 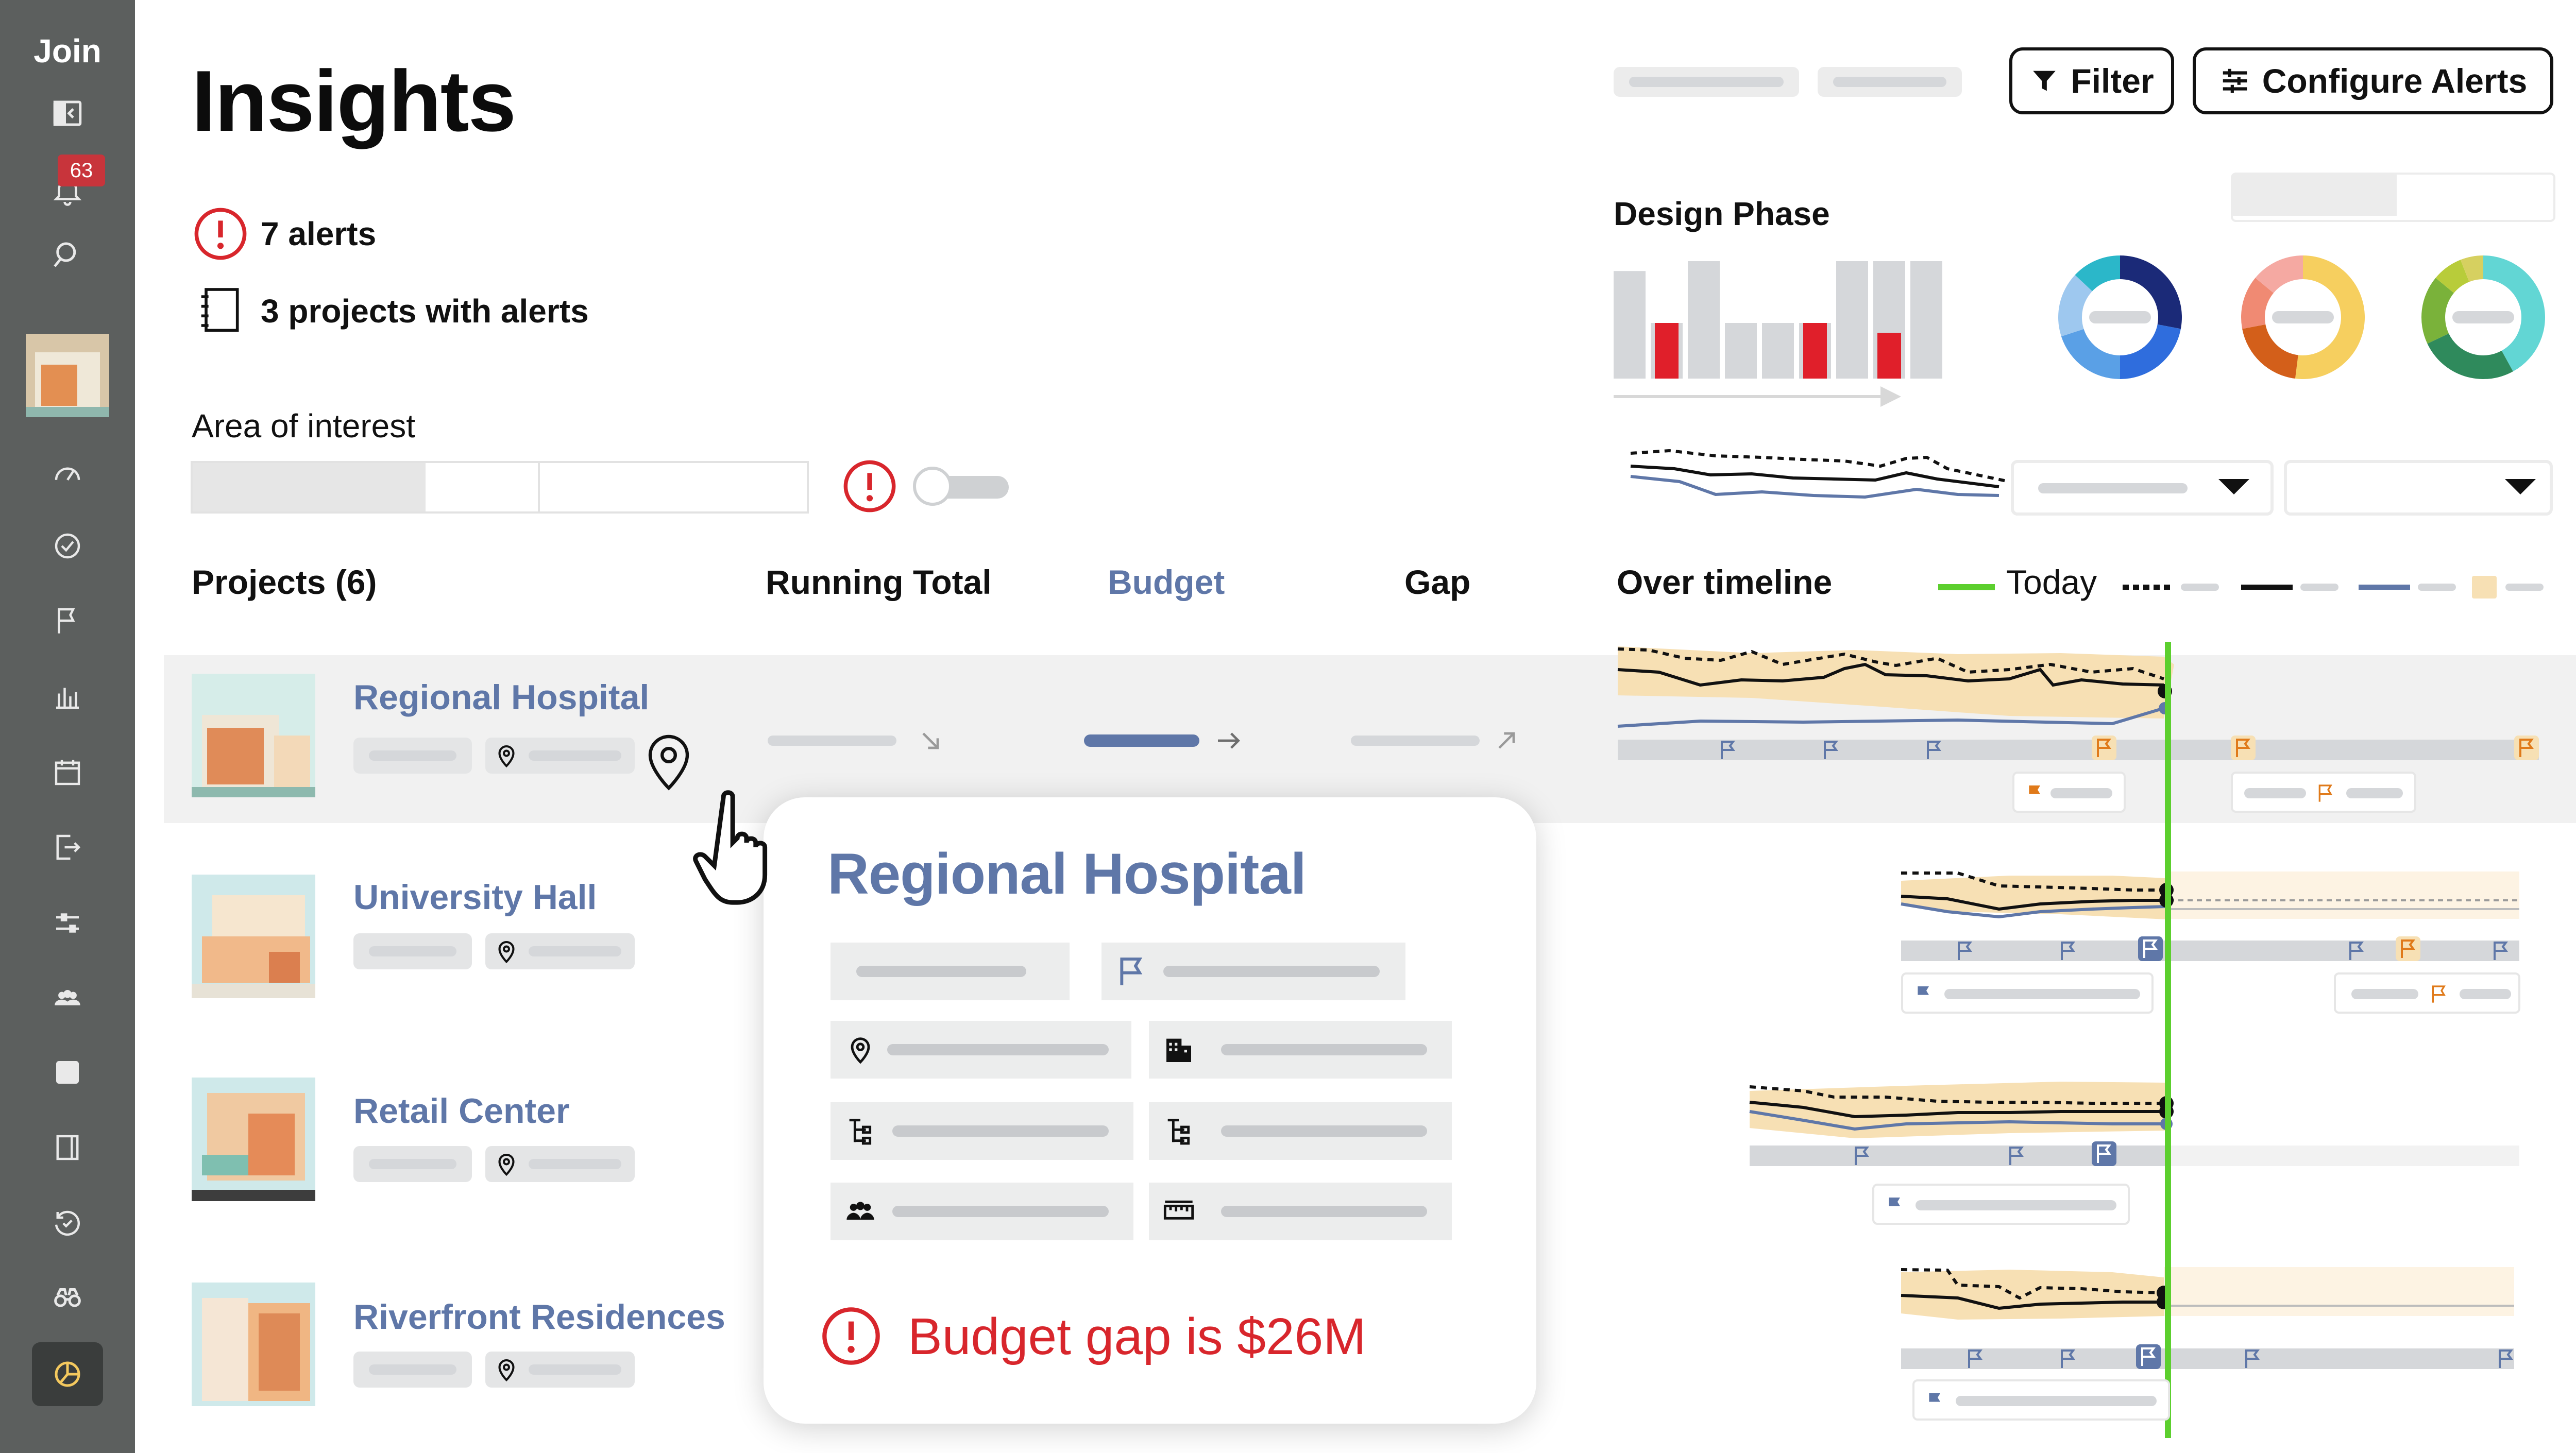 I want to click on design-phase-title: Design Phase, so click(x=1722, y=213).